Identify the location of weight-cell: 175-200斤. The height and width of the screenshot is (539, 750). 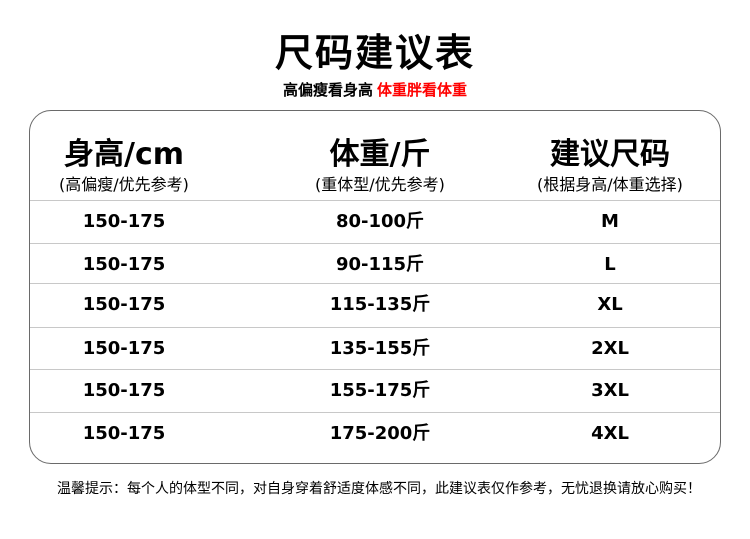
(380, 433).